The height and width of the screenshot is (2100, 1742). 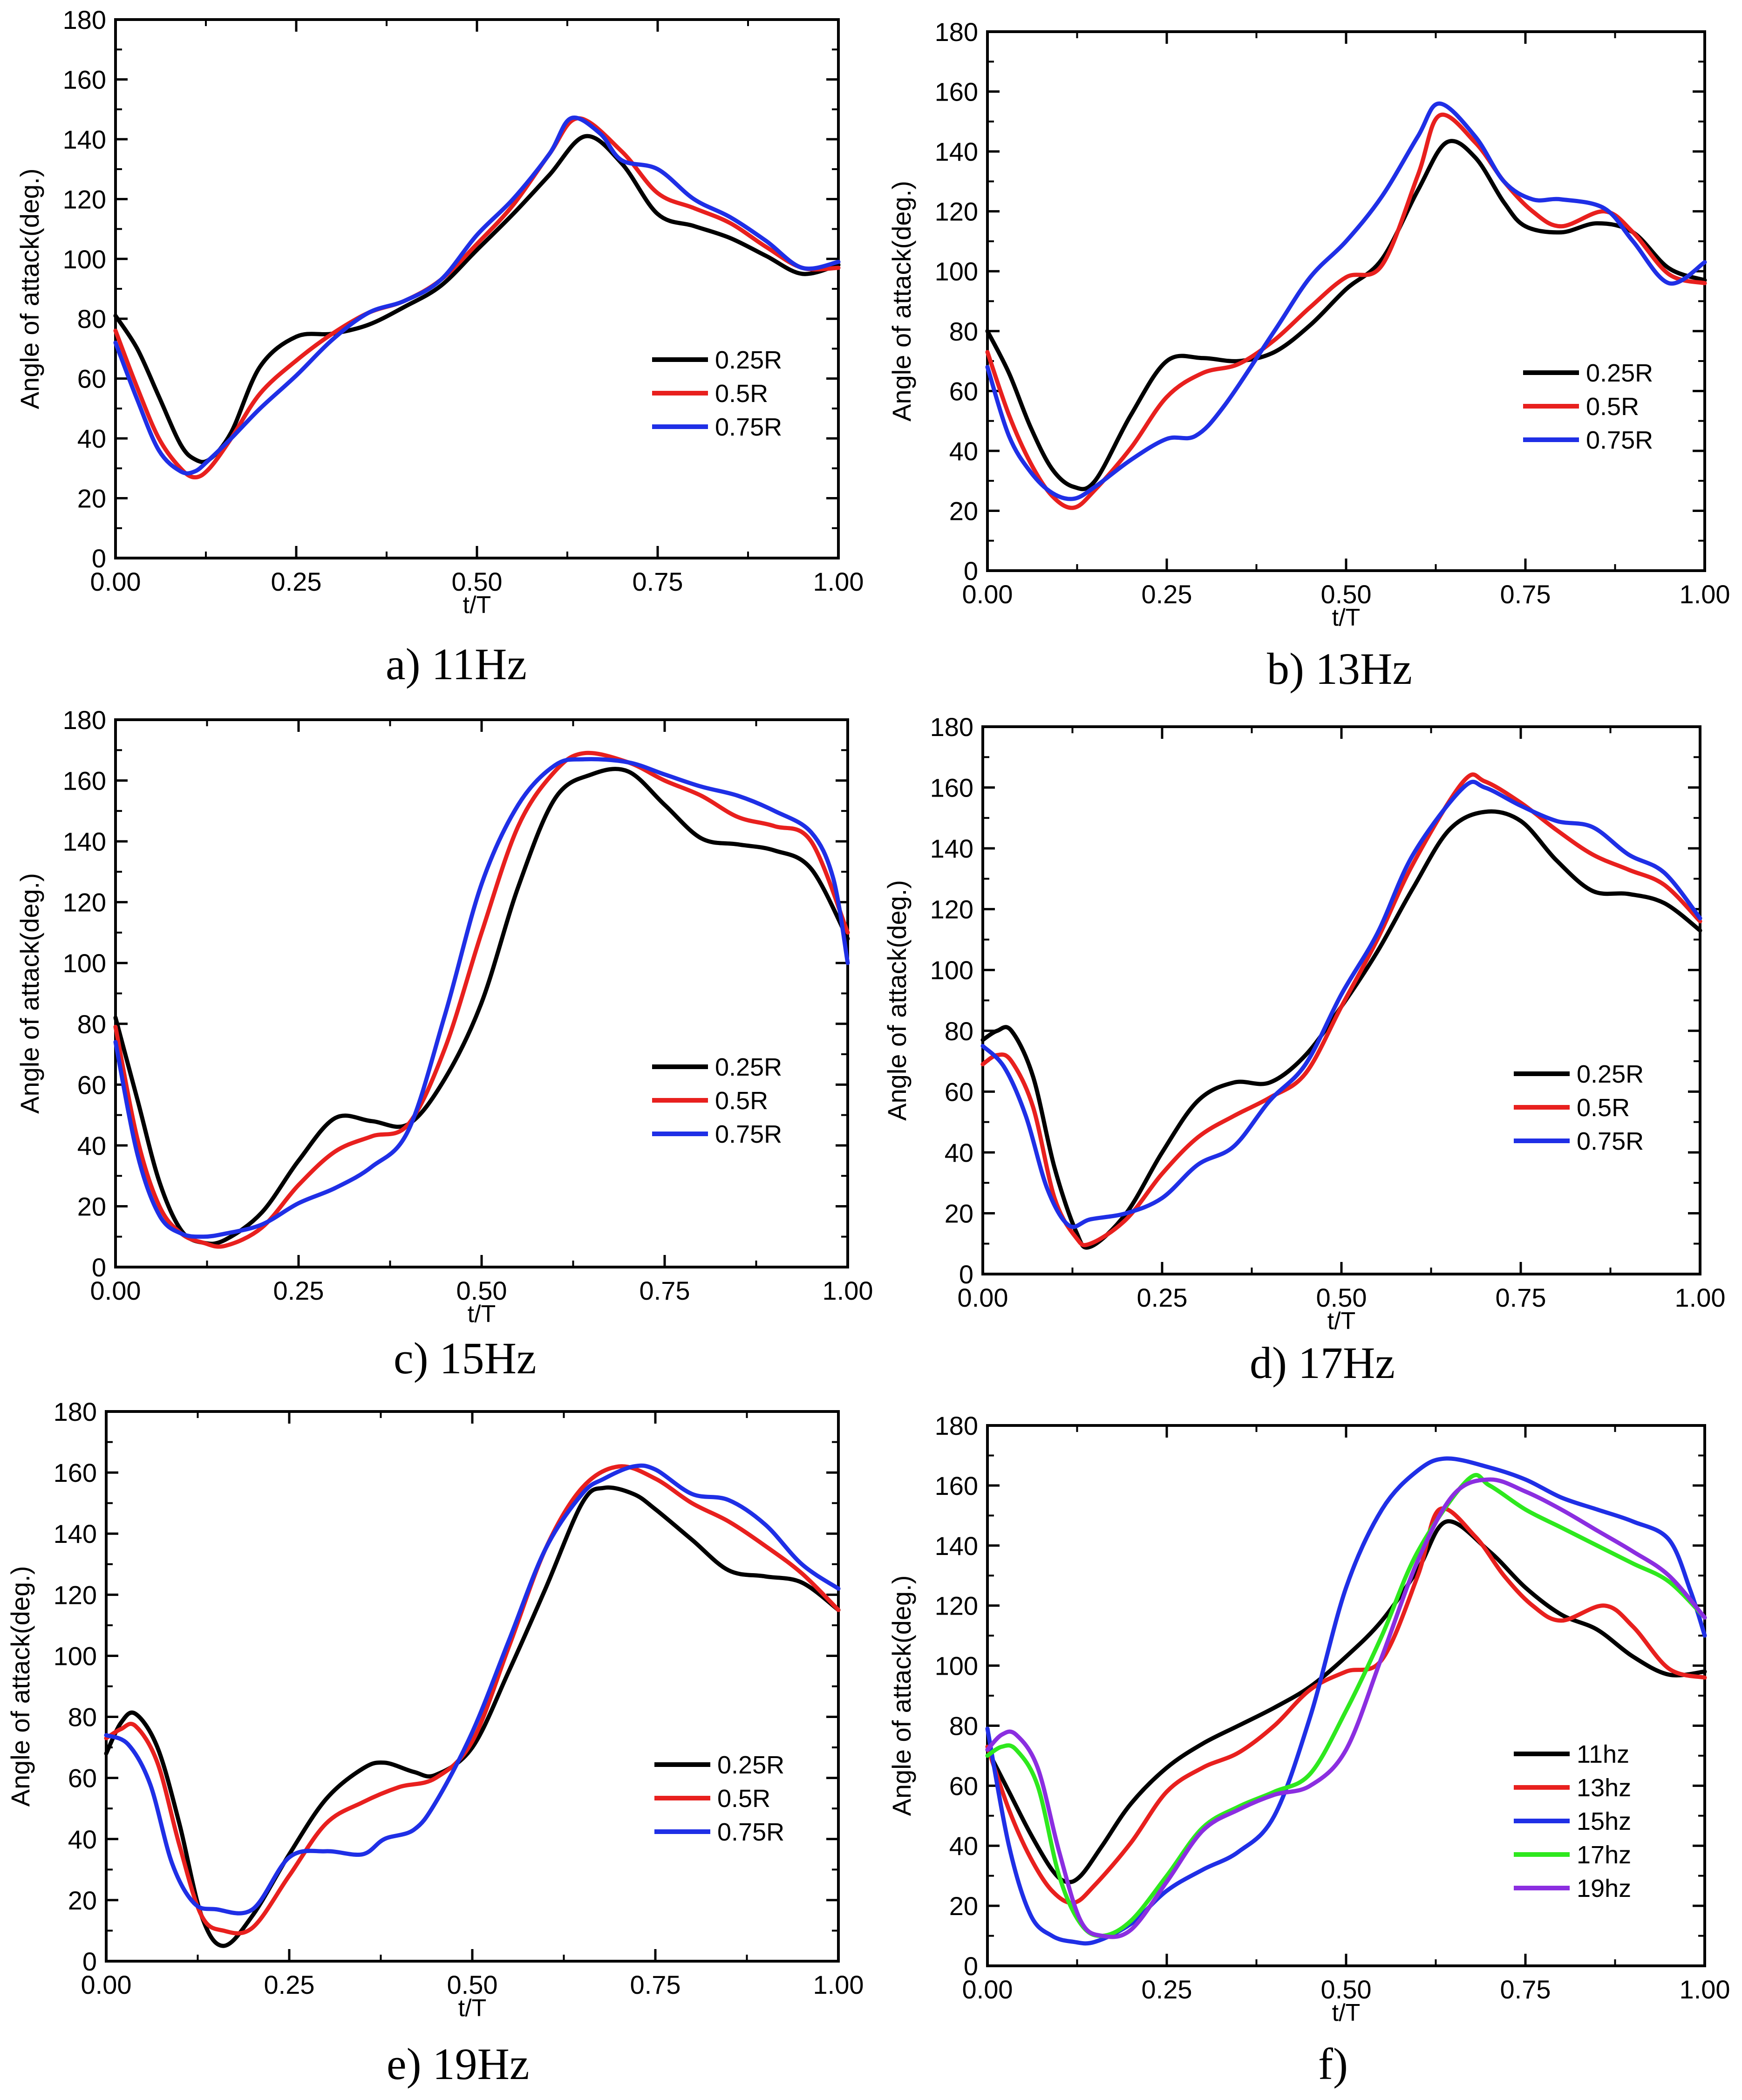 I want to click on legend-label-17hz: 17hz, so click(x=1604, y=1855).